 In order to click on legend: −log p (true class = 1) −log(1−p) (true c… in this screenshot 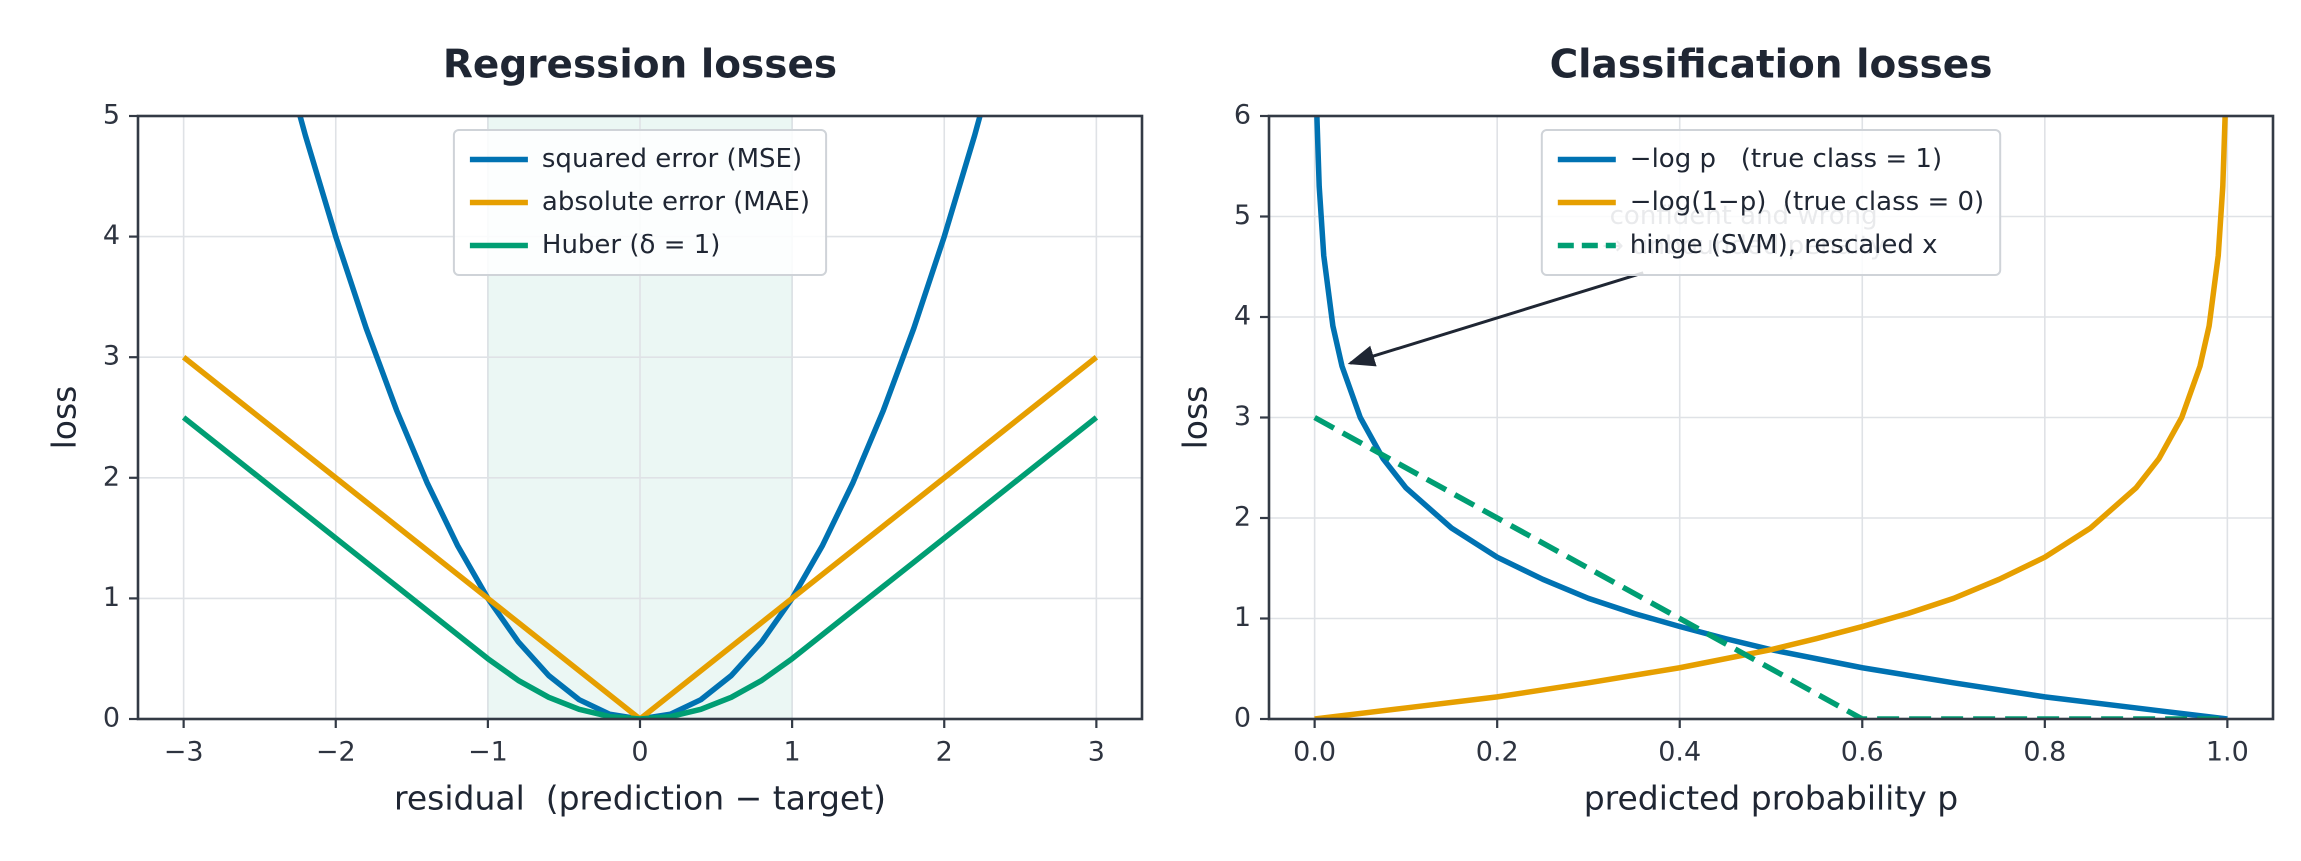, I will do `click(1771, 202)`.